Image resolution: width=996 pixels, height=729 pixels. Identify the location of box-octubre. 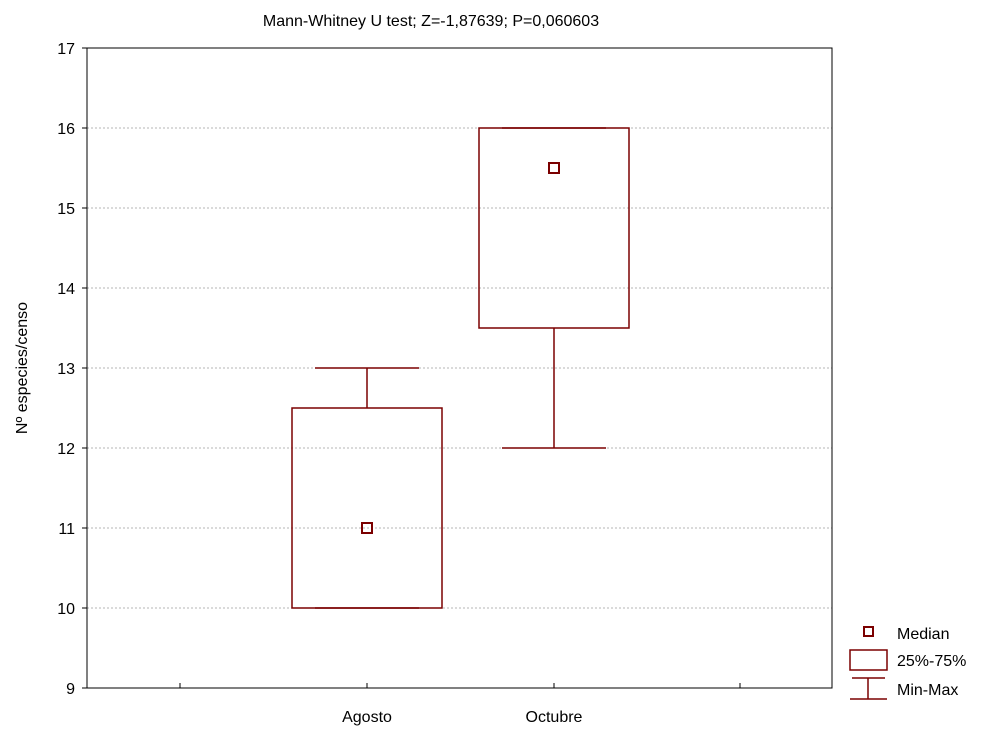
(554, 288).